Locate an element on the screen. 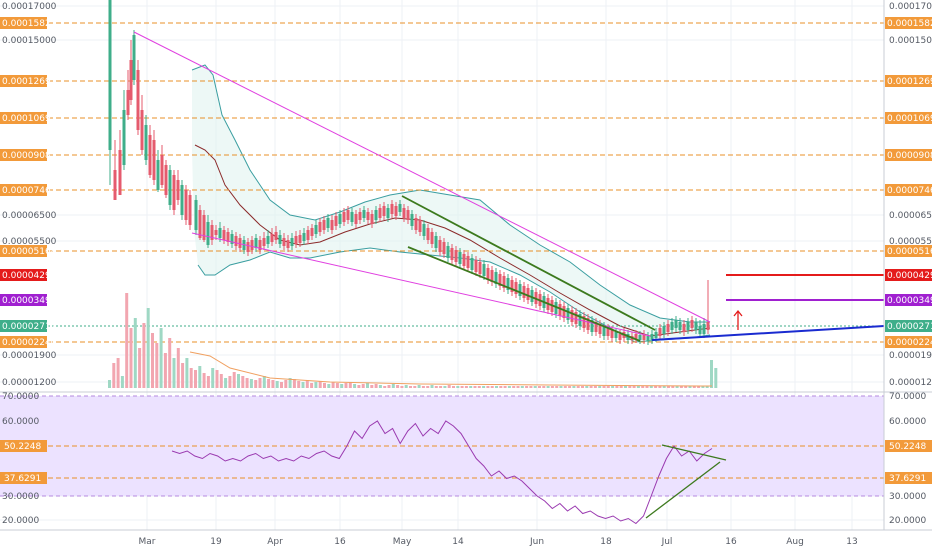 The image size is (932, 550). price-tick: 0.00005500 is located at coordinates (910, 242).